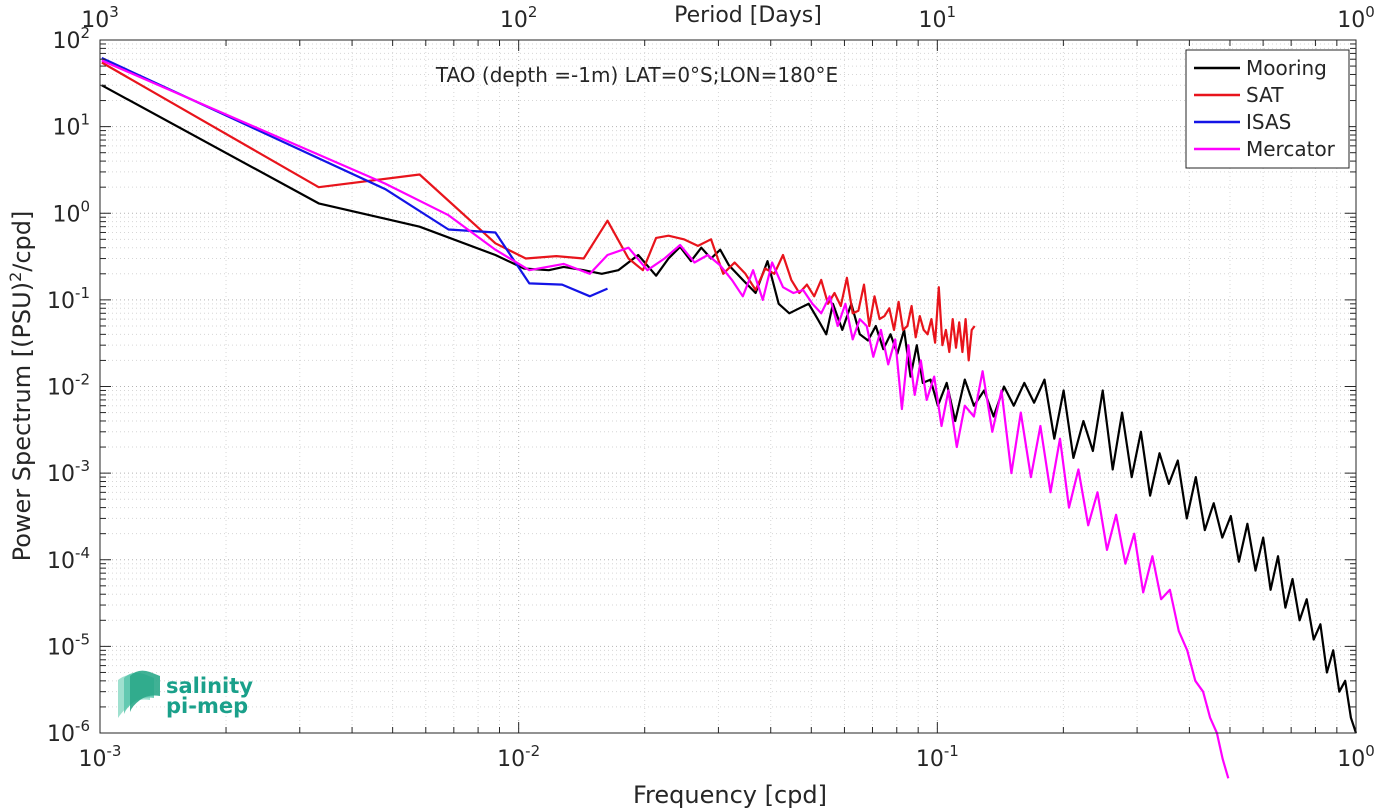  I want to click on y-tick-label: 10⁻¹, so click(68, 299).